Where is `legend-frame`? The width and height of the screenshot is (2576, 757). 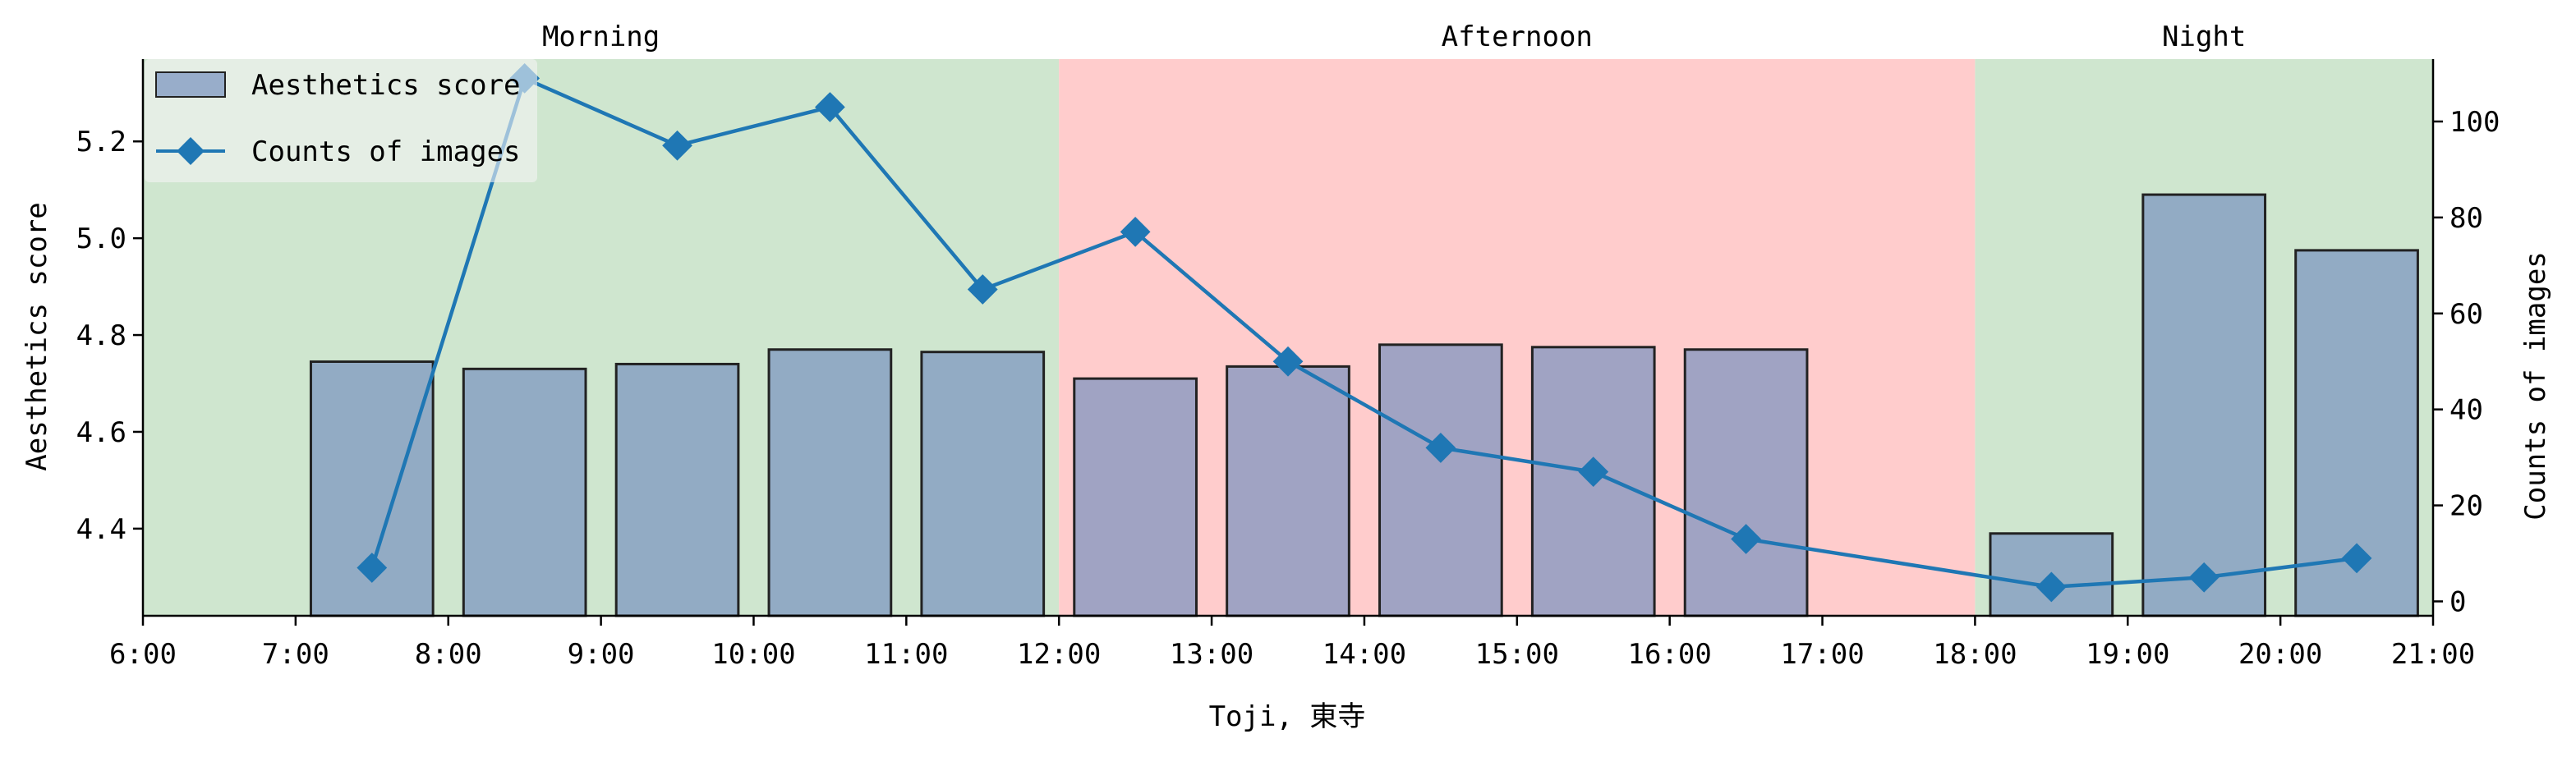
legend-frame is located at coordinates (341, 120).